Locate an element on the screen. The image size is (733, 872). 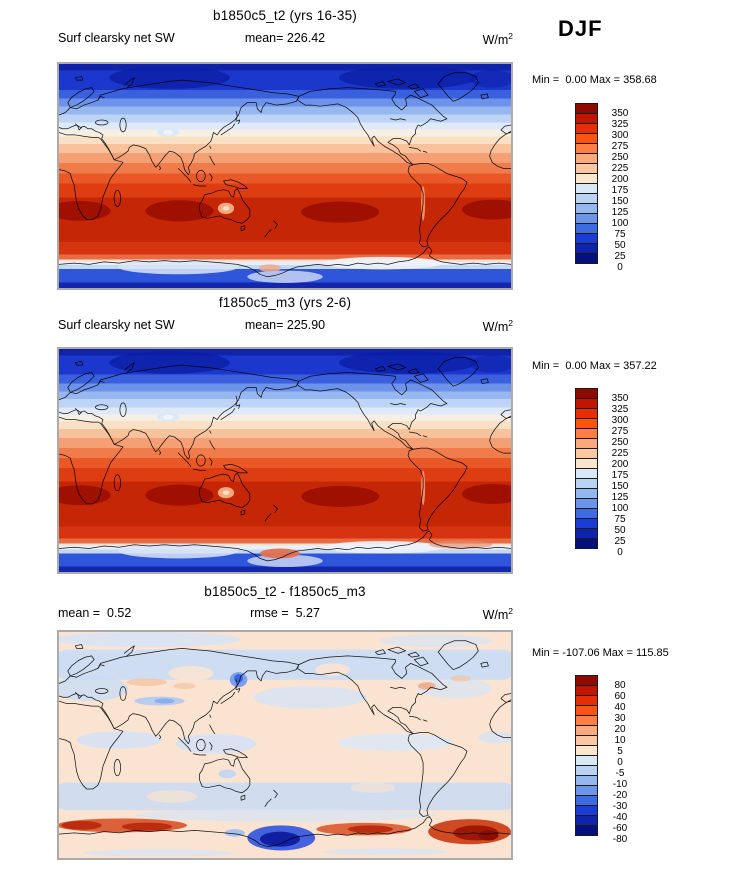
colorbar-tick-label: -10 is located at coordinates (620, 784).